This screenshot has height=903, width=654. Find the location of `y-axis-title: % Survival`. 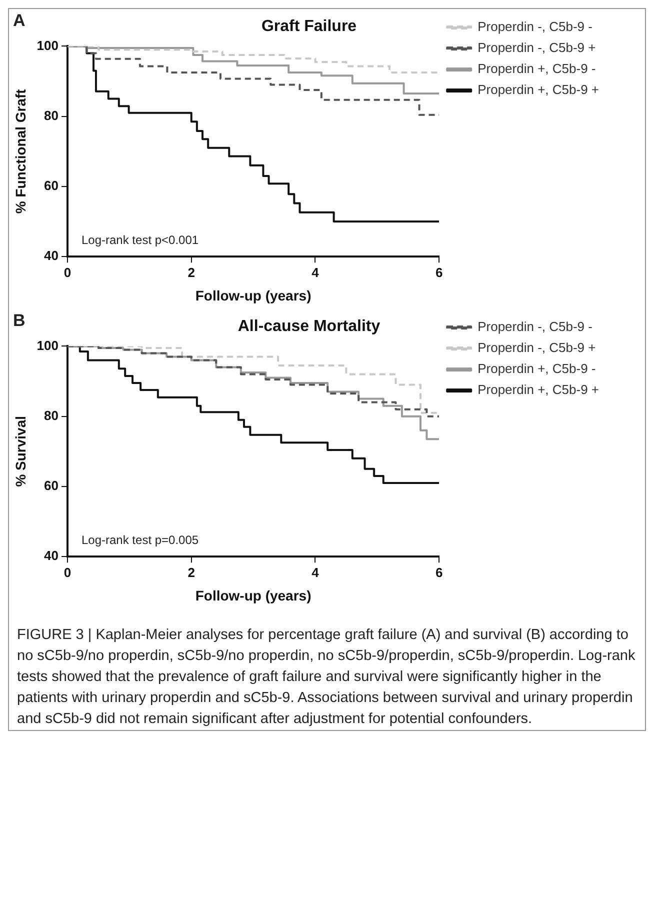

y-axis-title: % Survival is located at coordinates (20, 451).